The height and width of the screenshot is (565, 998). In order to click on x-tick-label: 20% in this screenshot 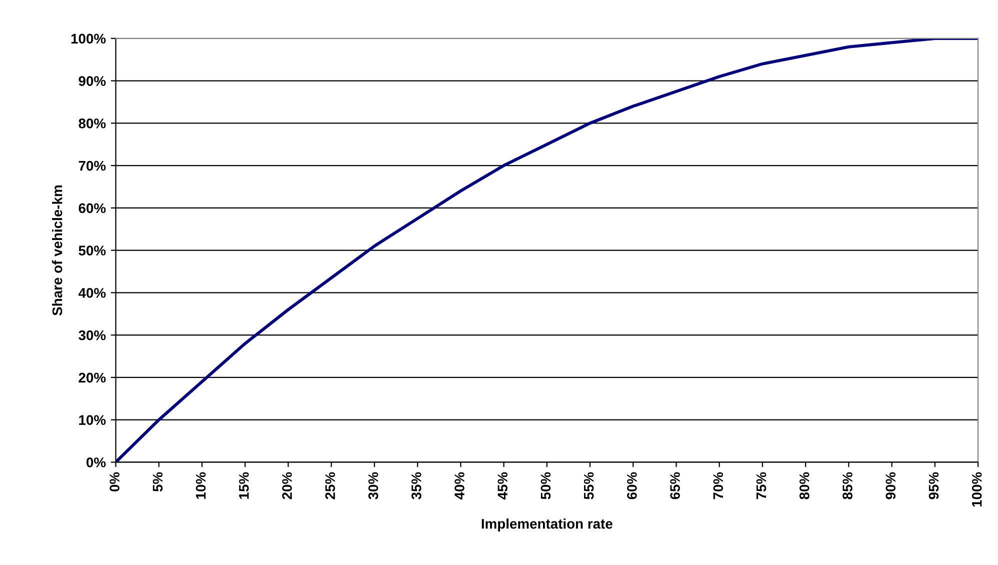, I will do `click(287, 486)`.